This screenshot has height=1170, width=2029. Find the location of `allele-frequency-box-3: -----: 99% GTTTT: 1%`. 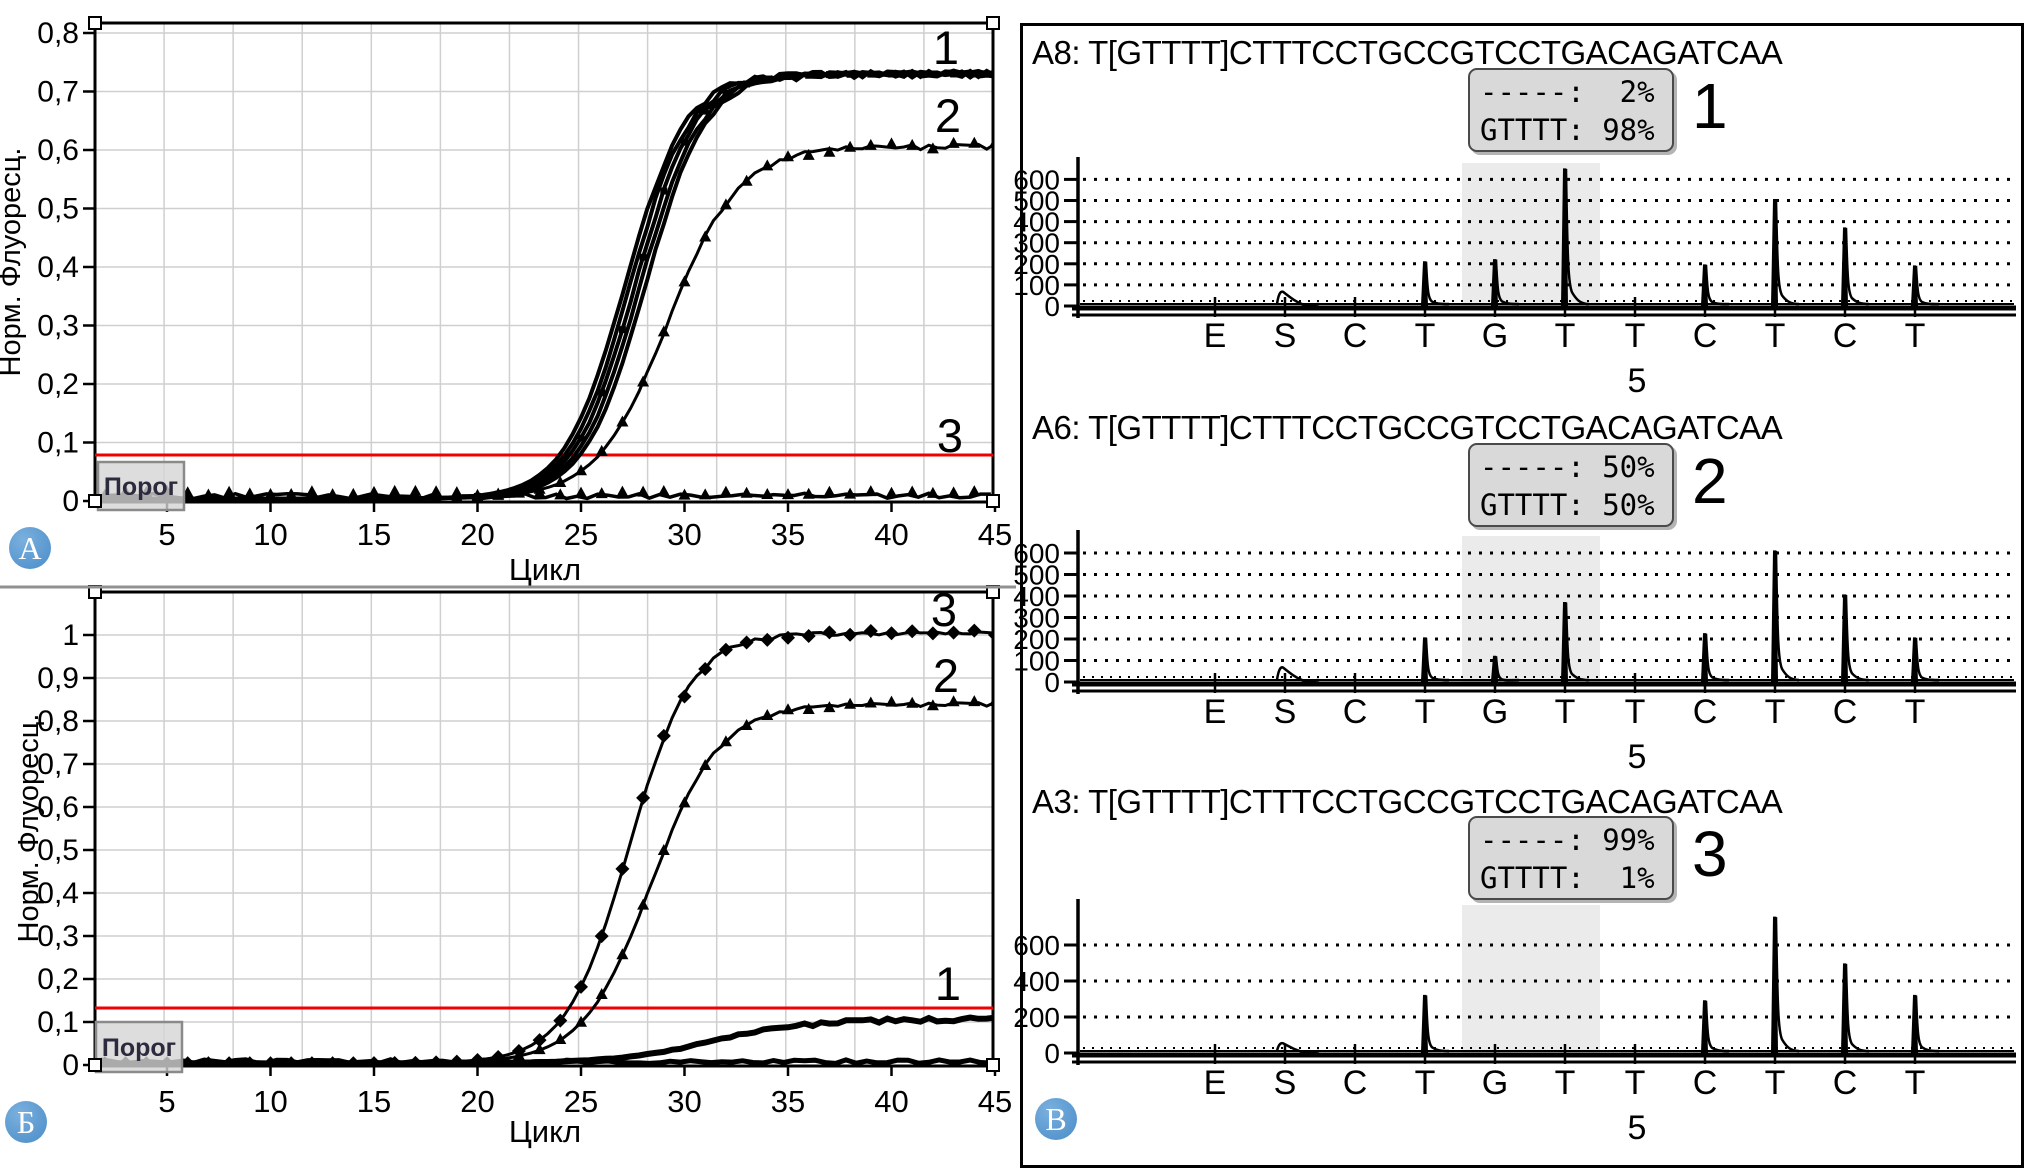

allele-frequency-box-3: -----: 99% GTTTT: 1% is located at coordinates (1571, 858).